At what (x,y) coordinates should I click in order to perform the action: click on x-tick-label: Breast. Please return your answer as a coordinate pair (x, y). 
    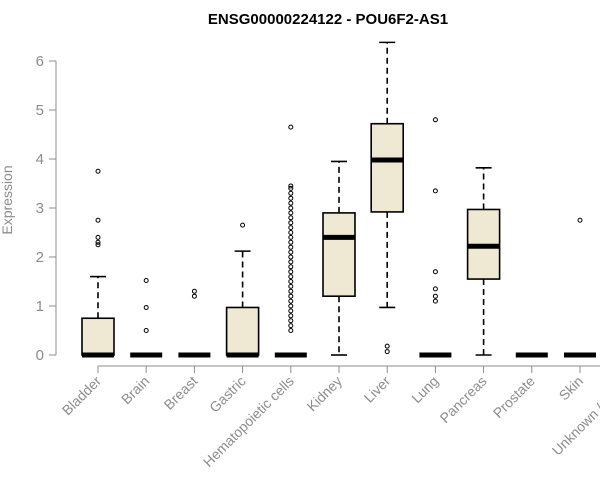
    Looking at the image, I should click on (181, 393).